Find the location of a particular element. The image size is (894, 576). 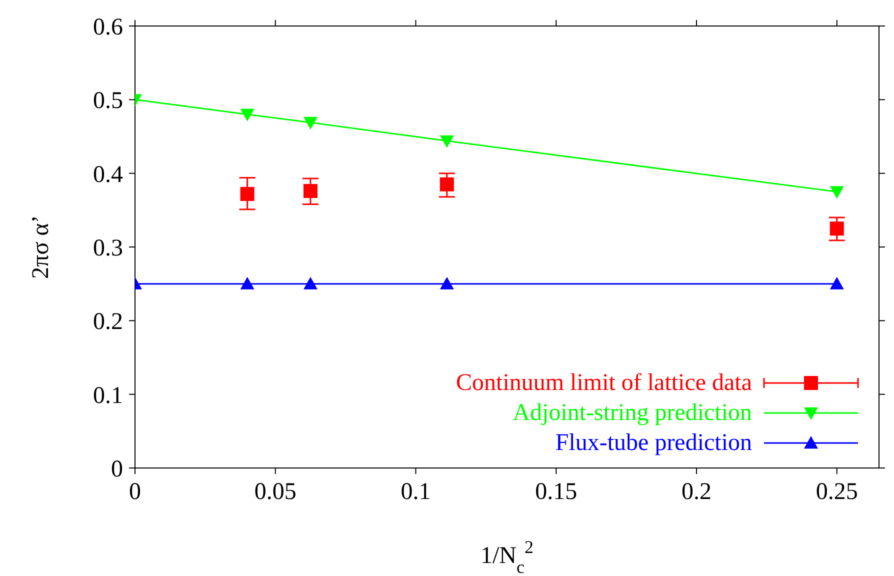

x-tick-label: 0.05 is located at coordinates (275, 492).